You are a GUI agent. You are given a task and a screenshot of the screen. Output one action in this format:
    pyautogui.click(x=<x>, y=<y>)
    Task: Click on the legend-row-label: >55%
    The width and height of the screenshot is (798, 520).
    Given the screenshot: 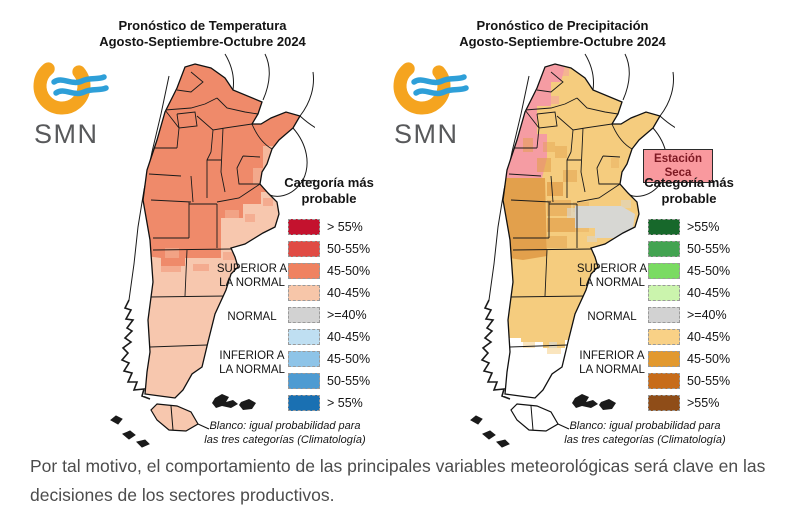 What is the action you would take?
    pyautogui.click(x=703, y=227)
    